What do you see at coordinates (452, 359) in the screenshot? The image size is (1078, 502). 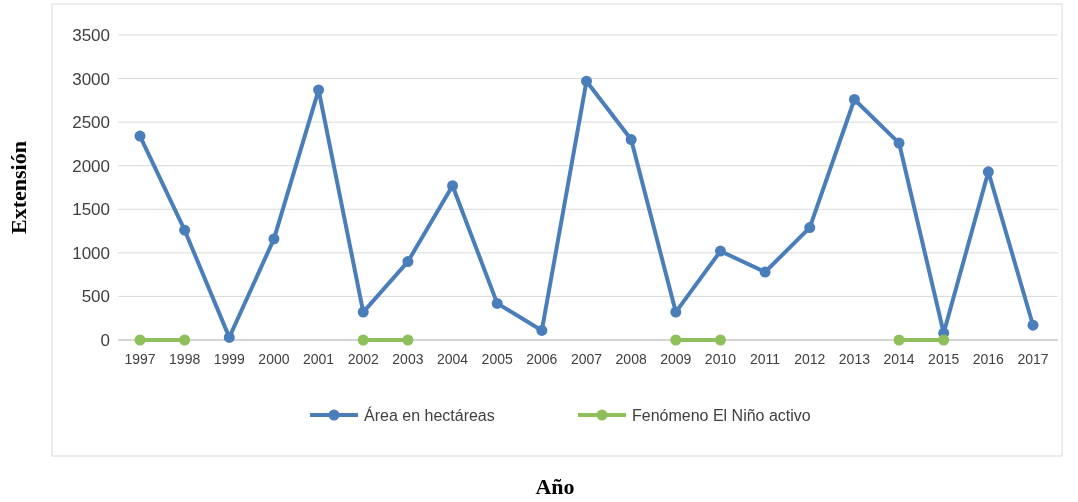 I see `x-tick-label: 2004` at bounding box center [452, 359].